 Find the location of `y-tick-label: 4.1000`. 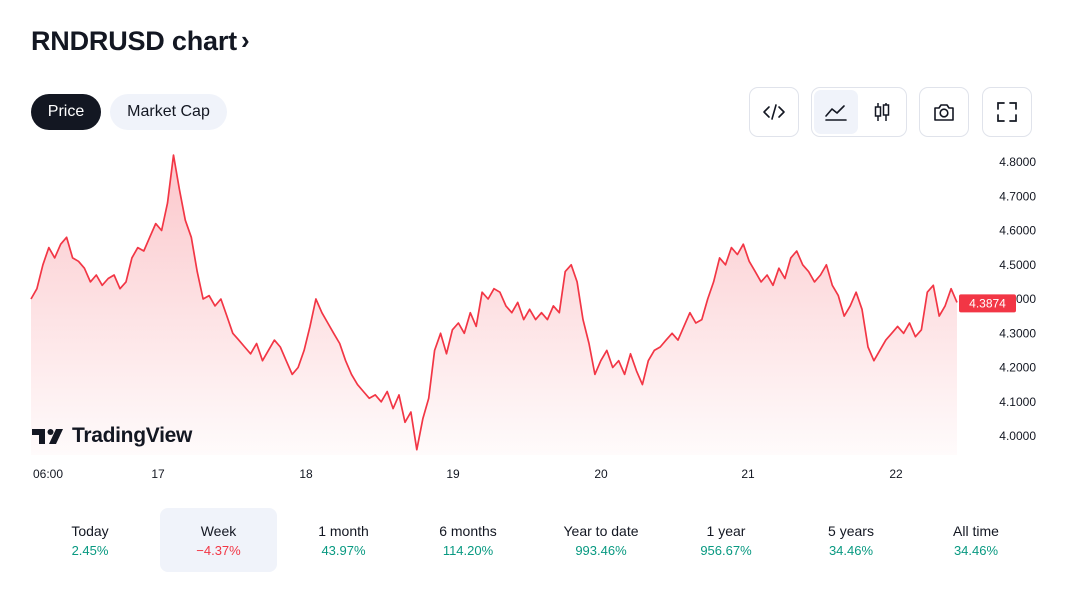

y-tick-label: 4.1000 is located at coordinates (1017, 402).